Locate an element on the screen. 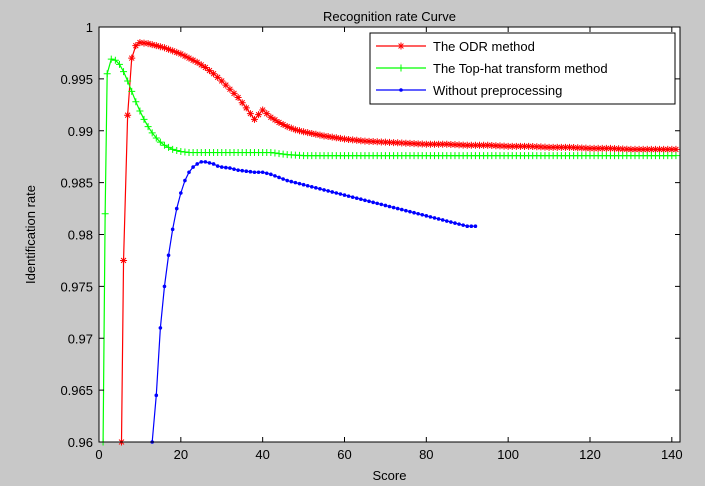 This screenshot has width=705, height=486. y-tick-label: 0.96 is located at coordinates (80, 442).